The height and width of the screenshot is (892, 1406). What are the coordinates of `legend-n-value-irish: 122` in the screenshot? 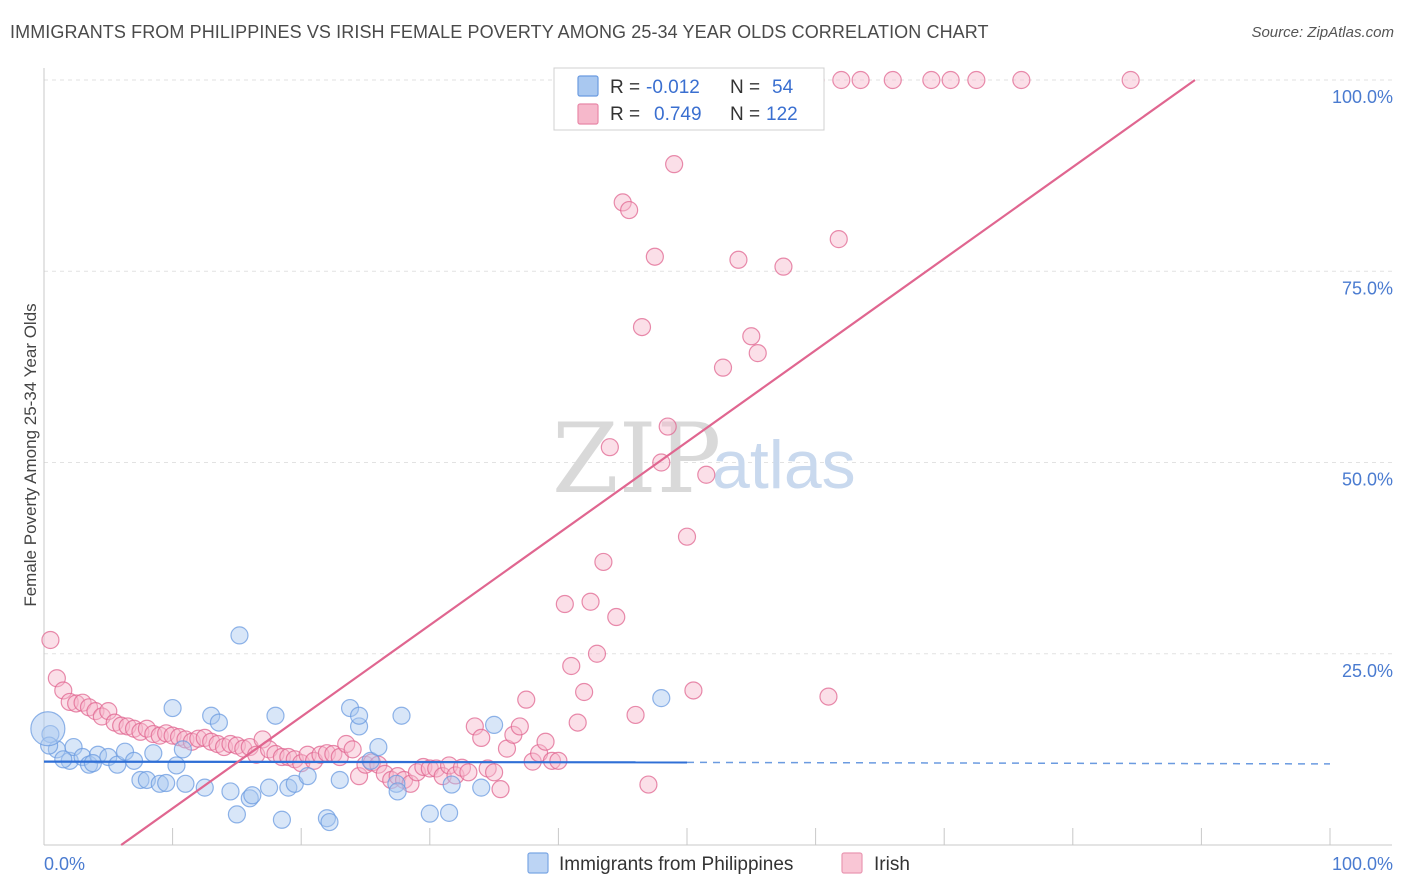 It's located at (782, 114).